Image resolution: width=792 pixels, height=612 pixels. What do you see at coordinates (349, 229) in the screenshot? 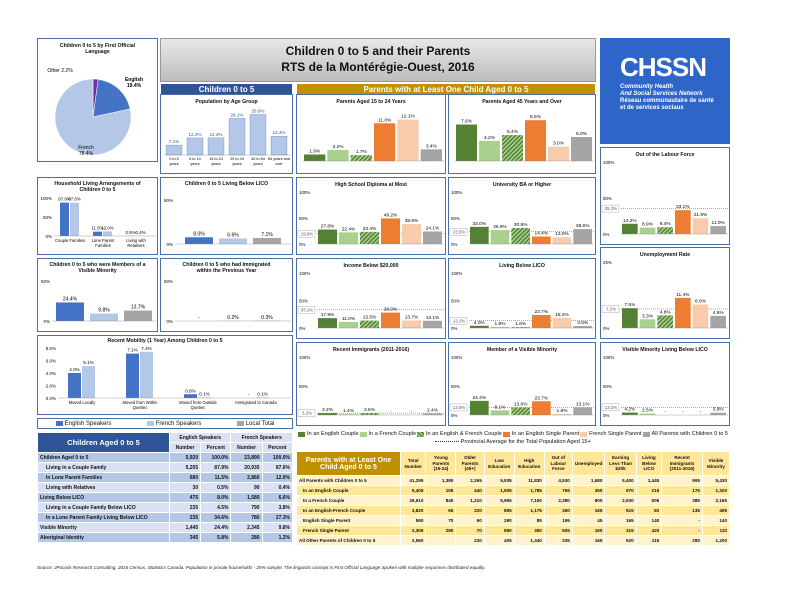
I see `parents-bar-label: 22.4%` at bounding box center [349, 229].